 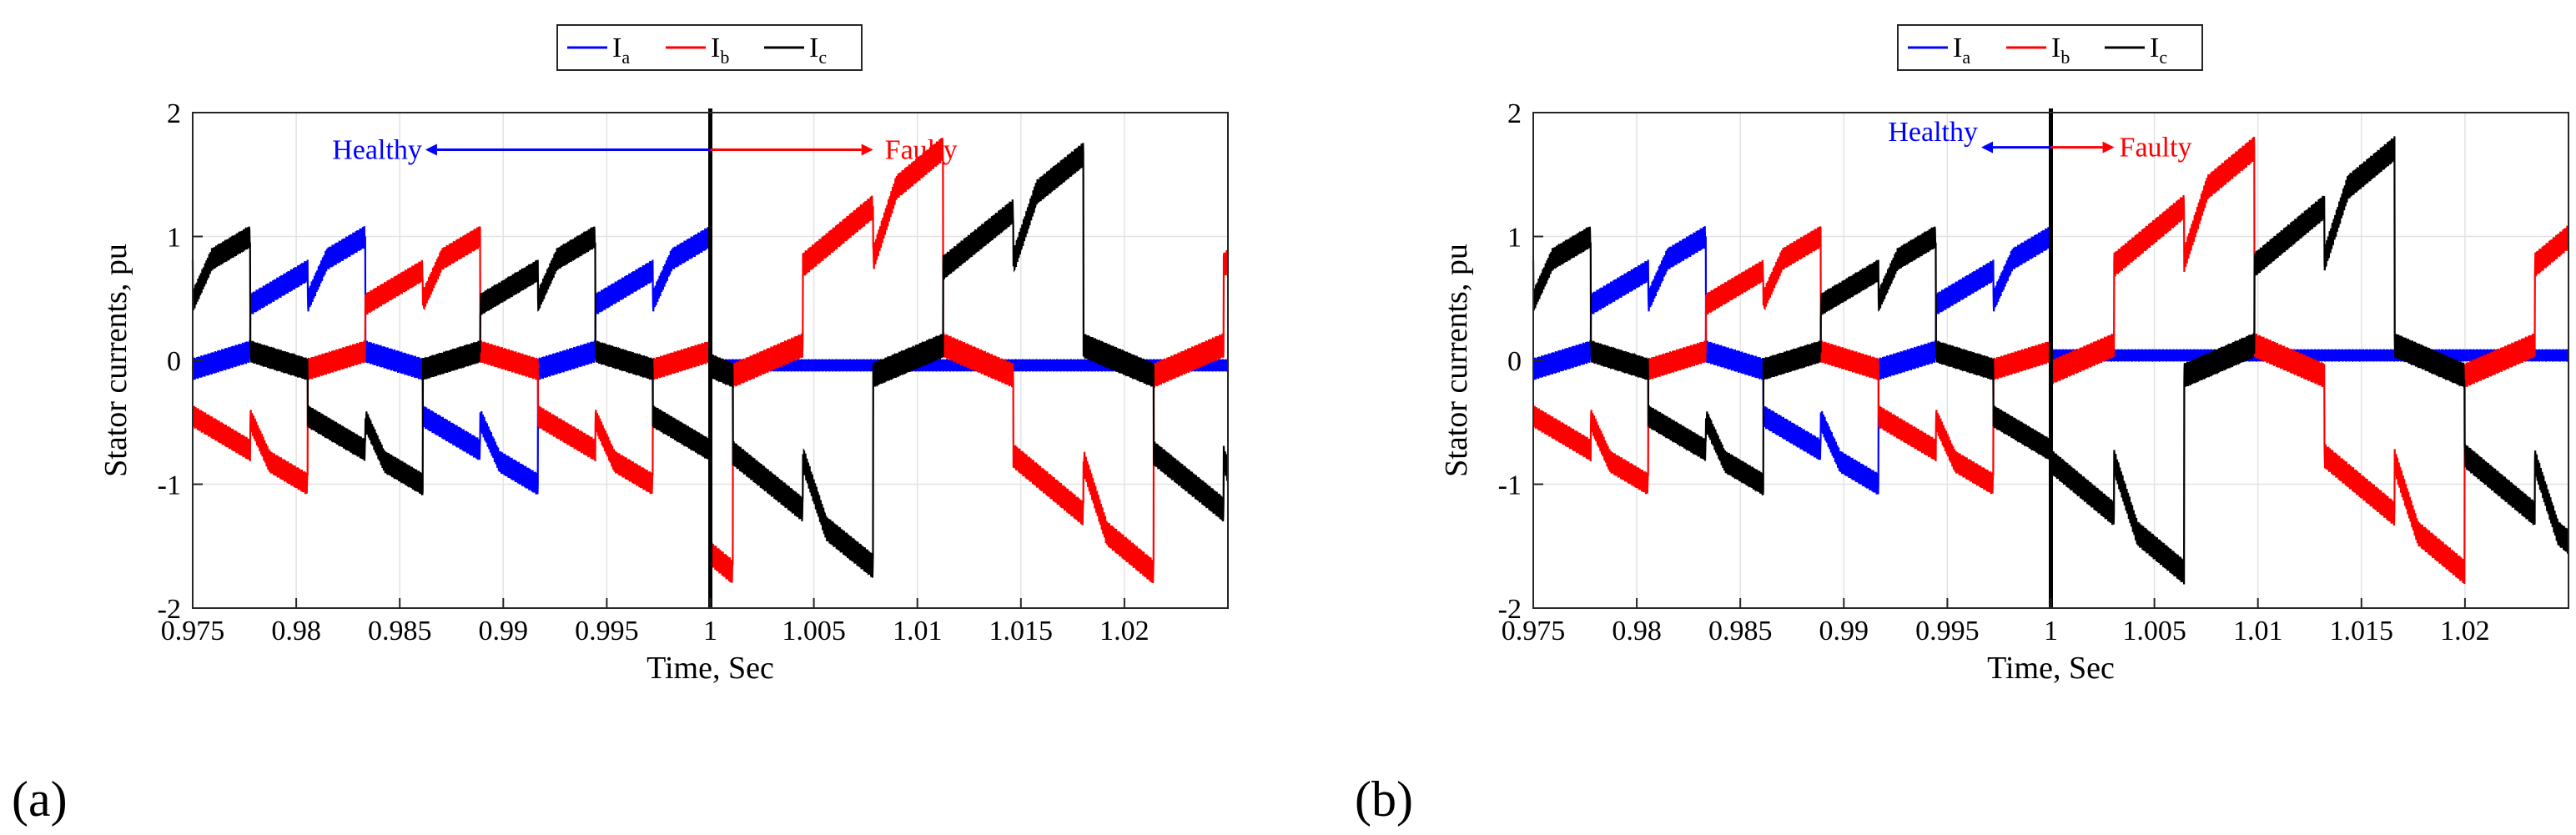 I want to click on panel-label: (b), so click(x=1384, y=799).